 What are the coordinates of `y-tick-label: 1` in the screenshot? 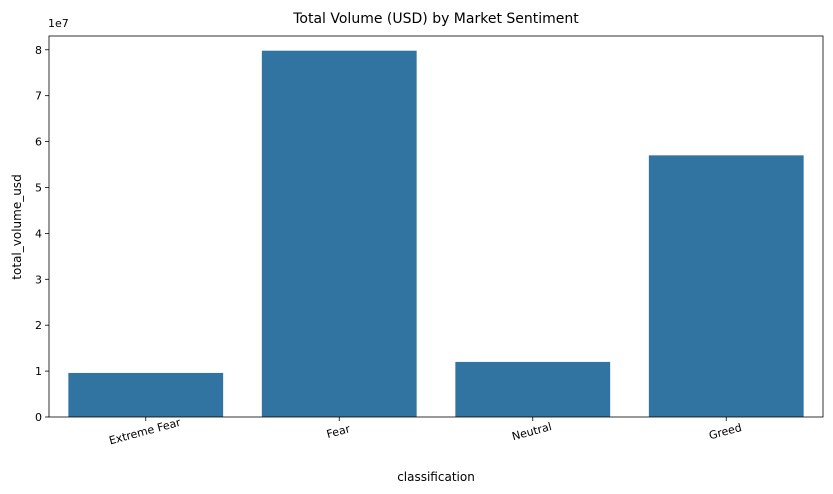 It's located at (38, 371).